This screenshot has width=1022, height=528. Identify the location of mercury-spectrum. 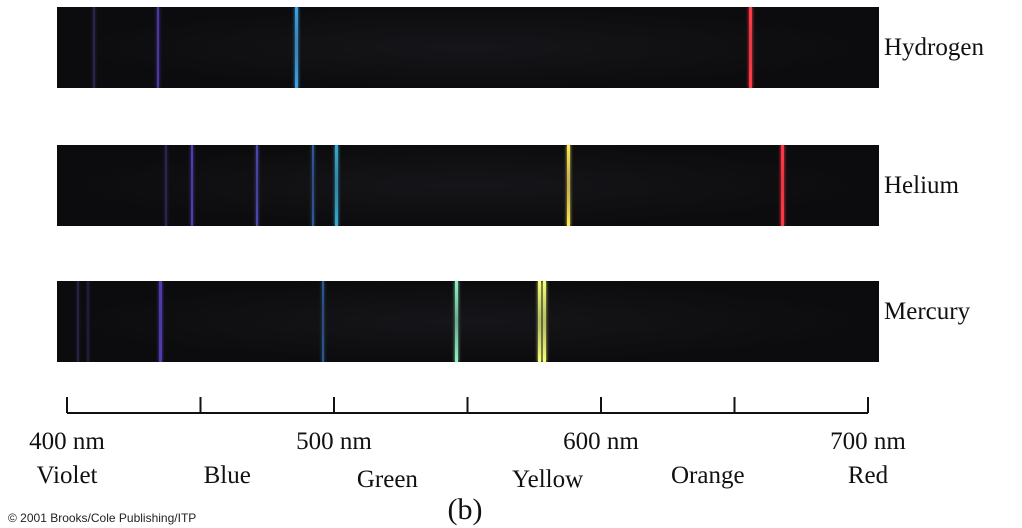
(468, 321).